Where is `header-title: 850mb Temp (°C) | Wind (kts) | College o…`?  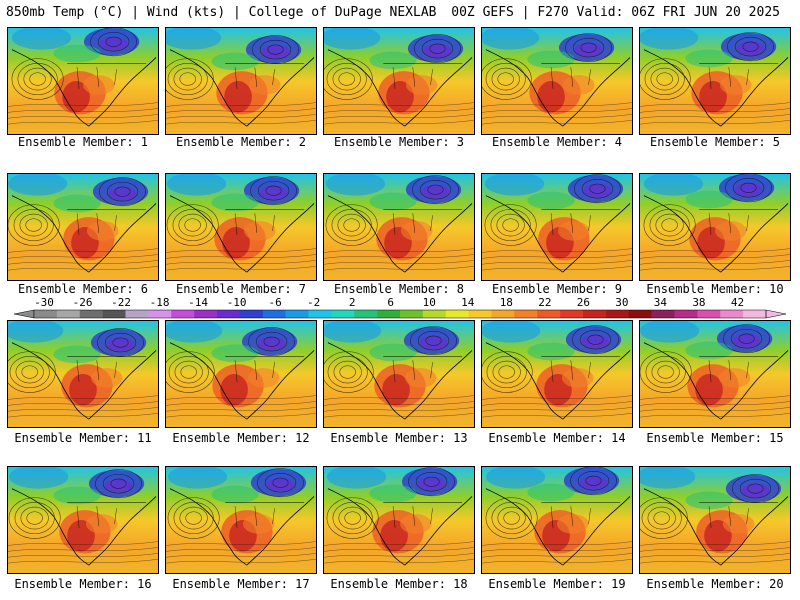 header-title: 850mb Temp (°C) | Wind (kts) | College o… is located at coordinates (221, 12).